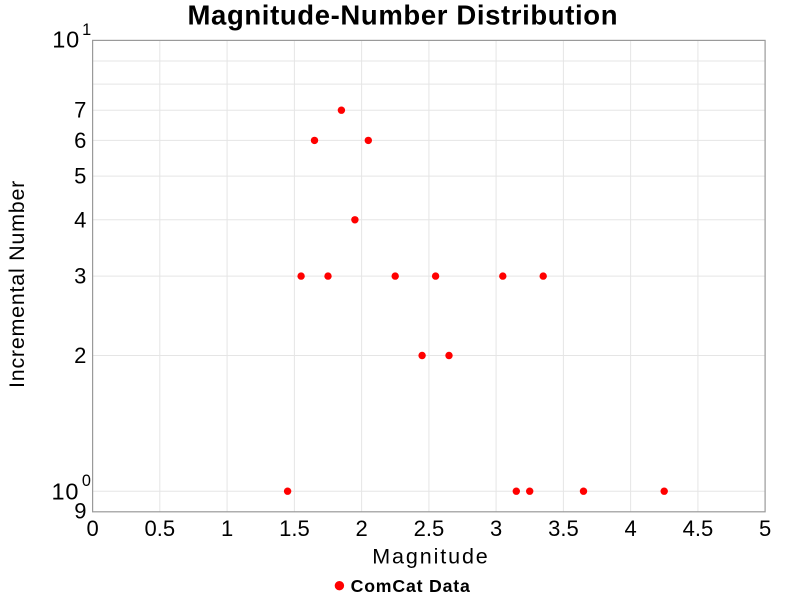 The width and height of the screenshot is (800, 600). What do you see at coordinates (17, 284) in the screenshot?
I see `svg-text: Incremental Number` at bounding box center [17, 284].